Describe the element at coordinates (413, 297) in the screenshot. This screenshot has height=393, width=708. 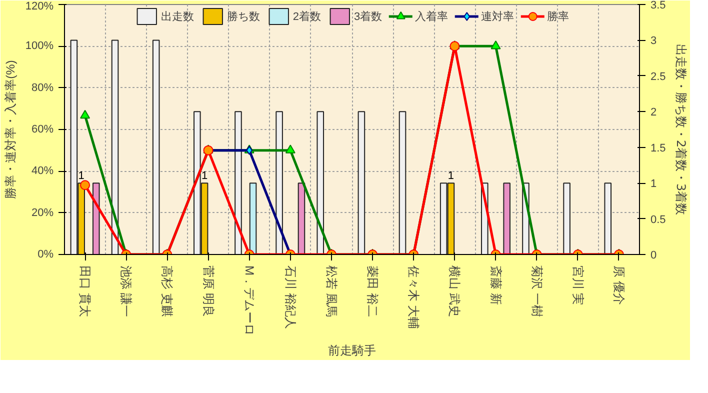
I see `x-tick-label: 佐々木 大輔` at that location.